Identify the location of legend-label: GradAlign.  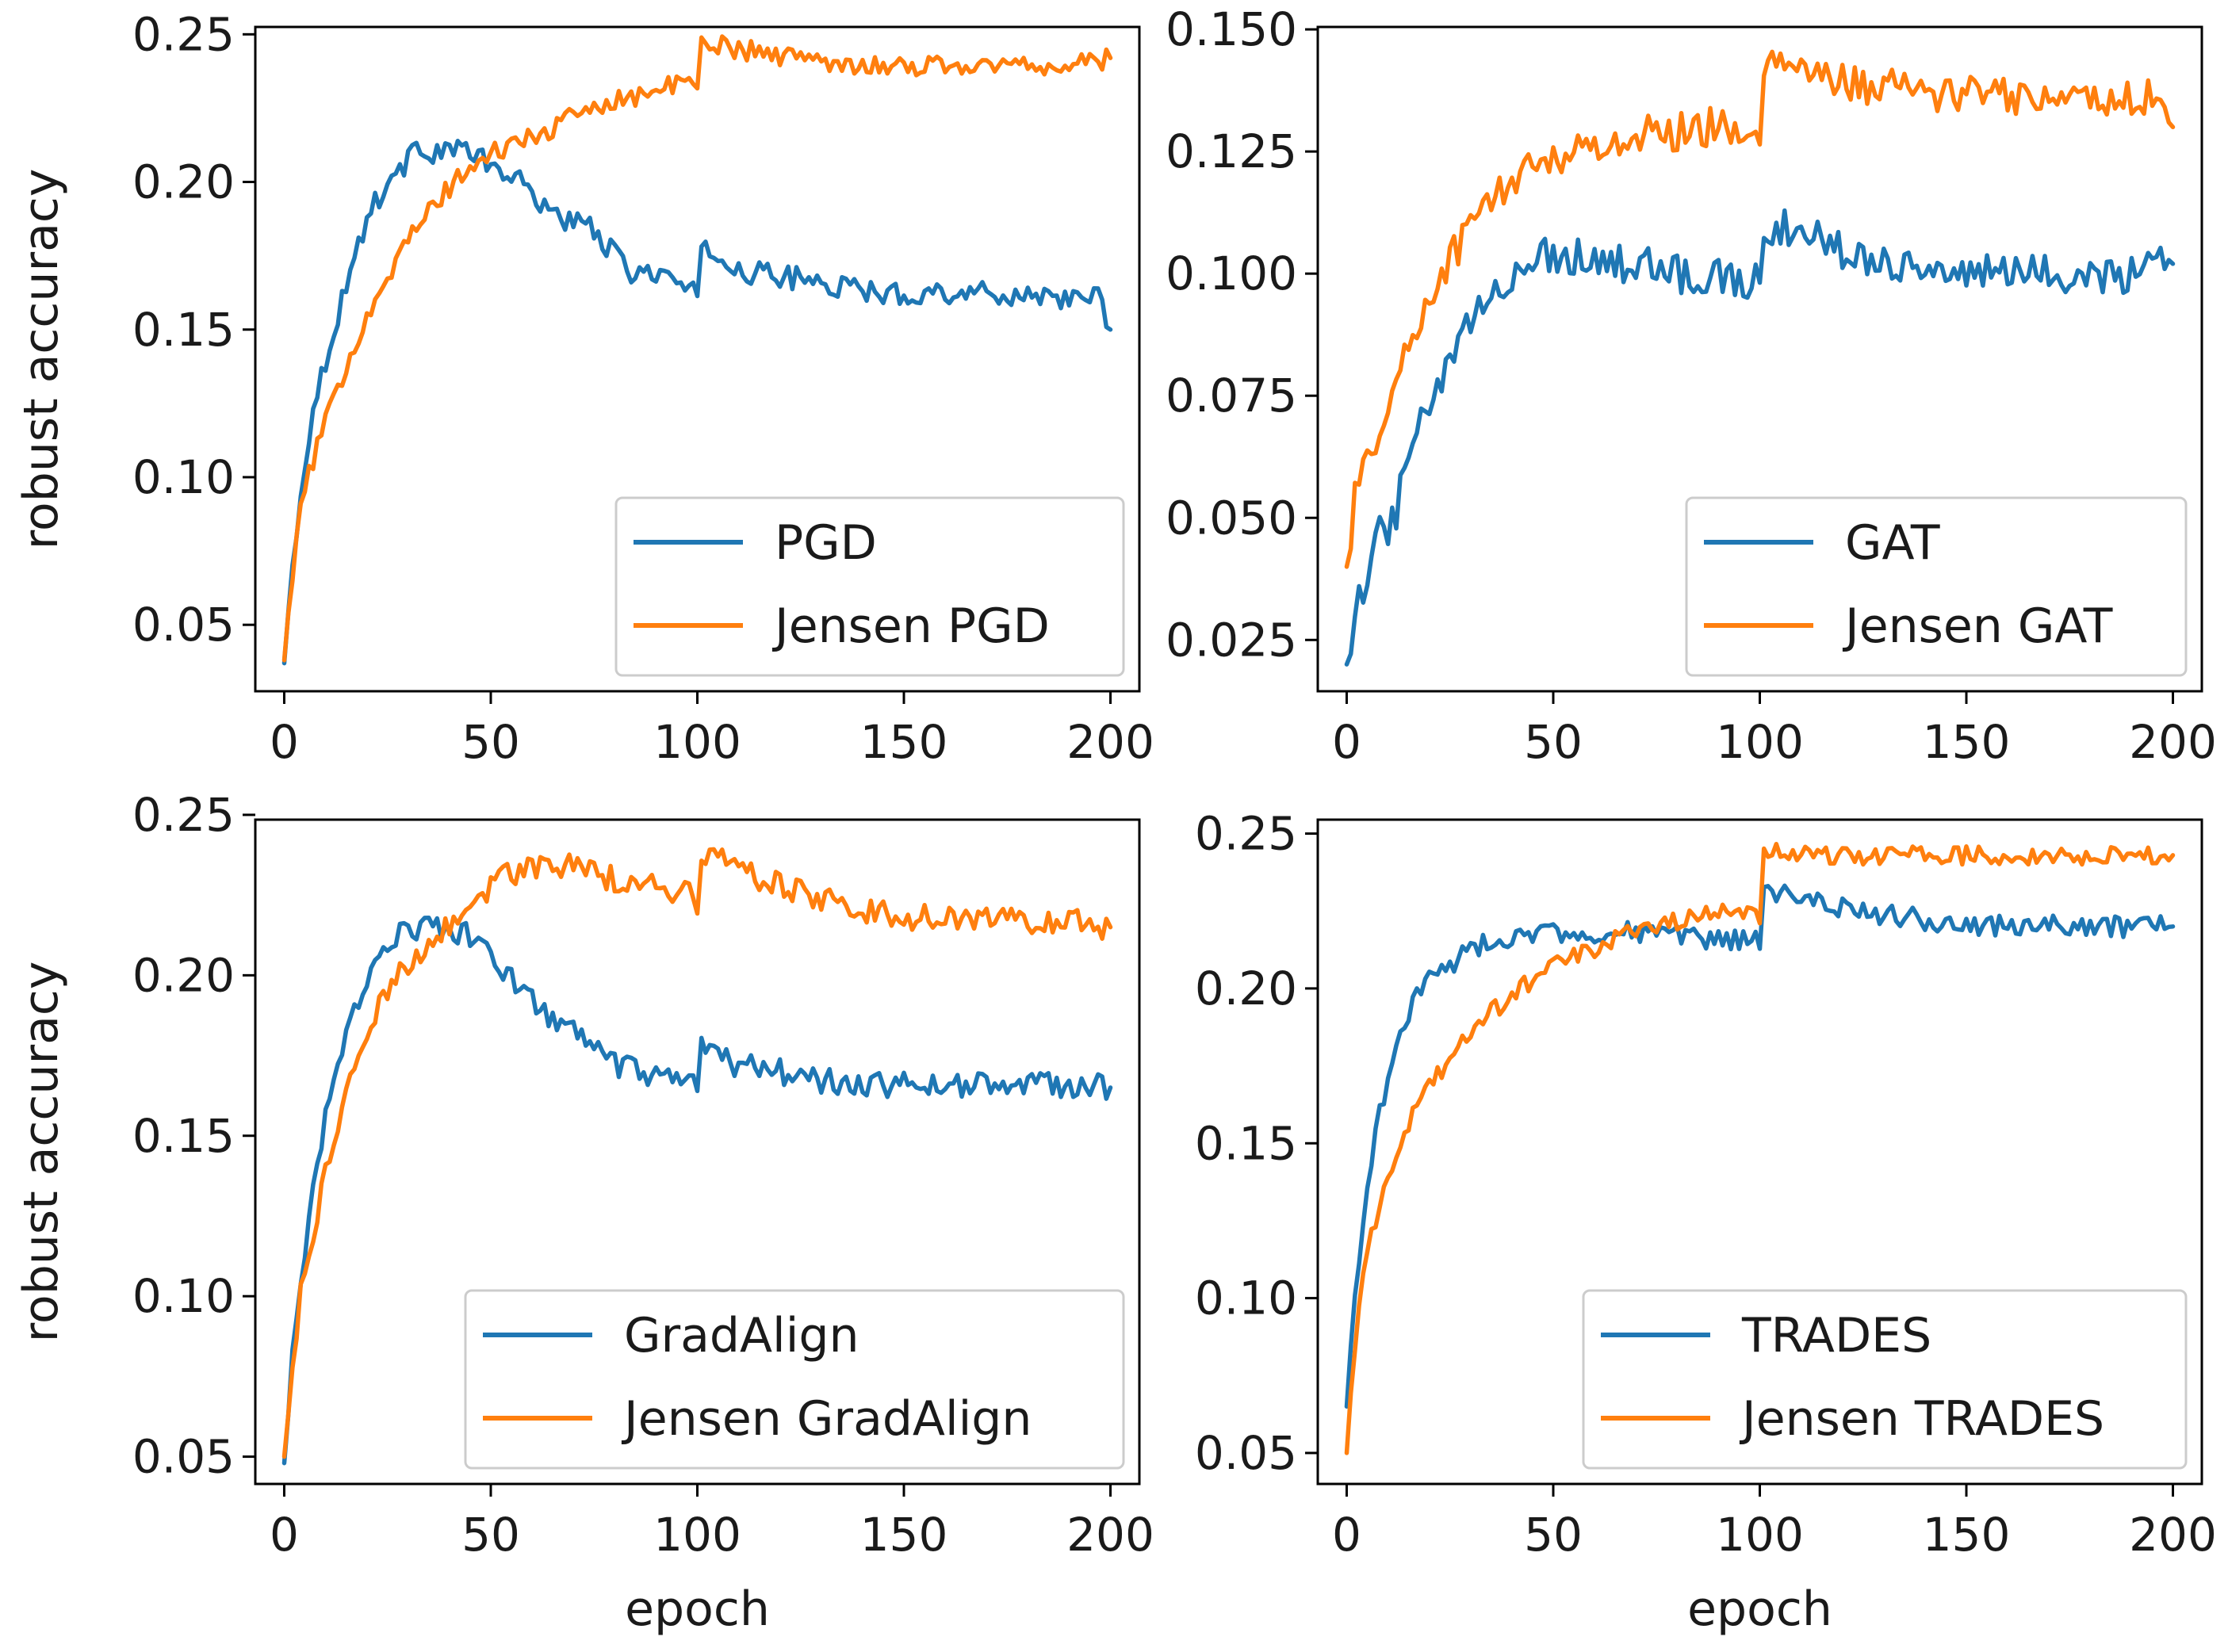
(741, 1335).